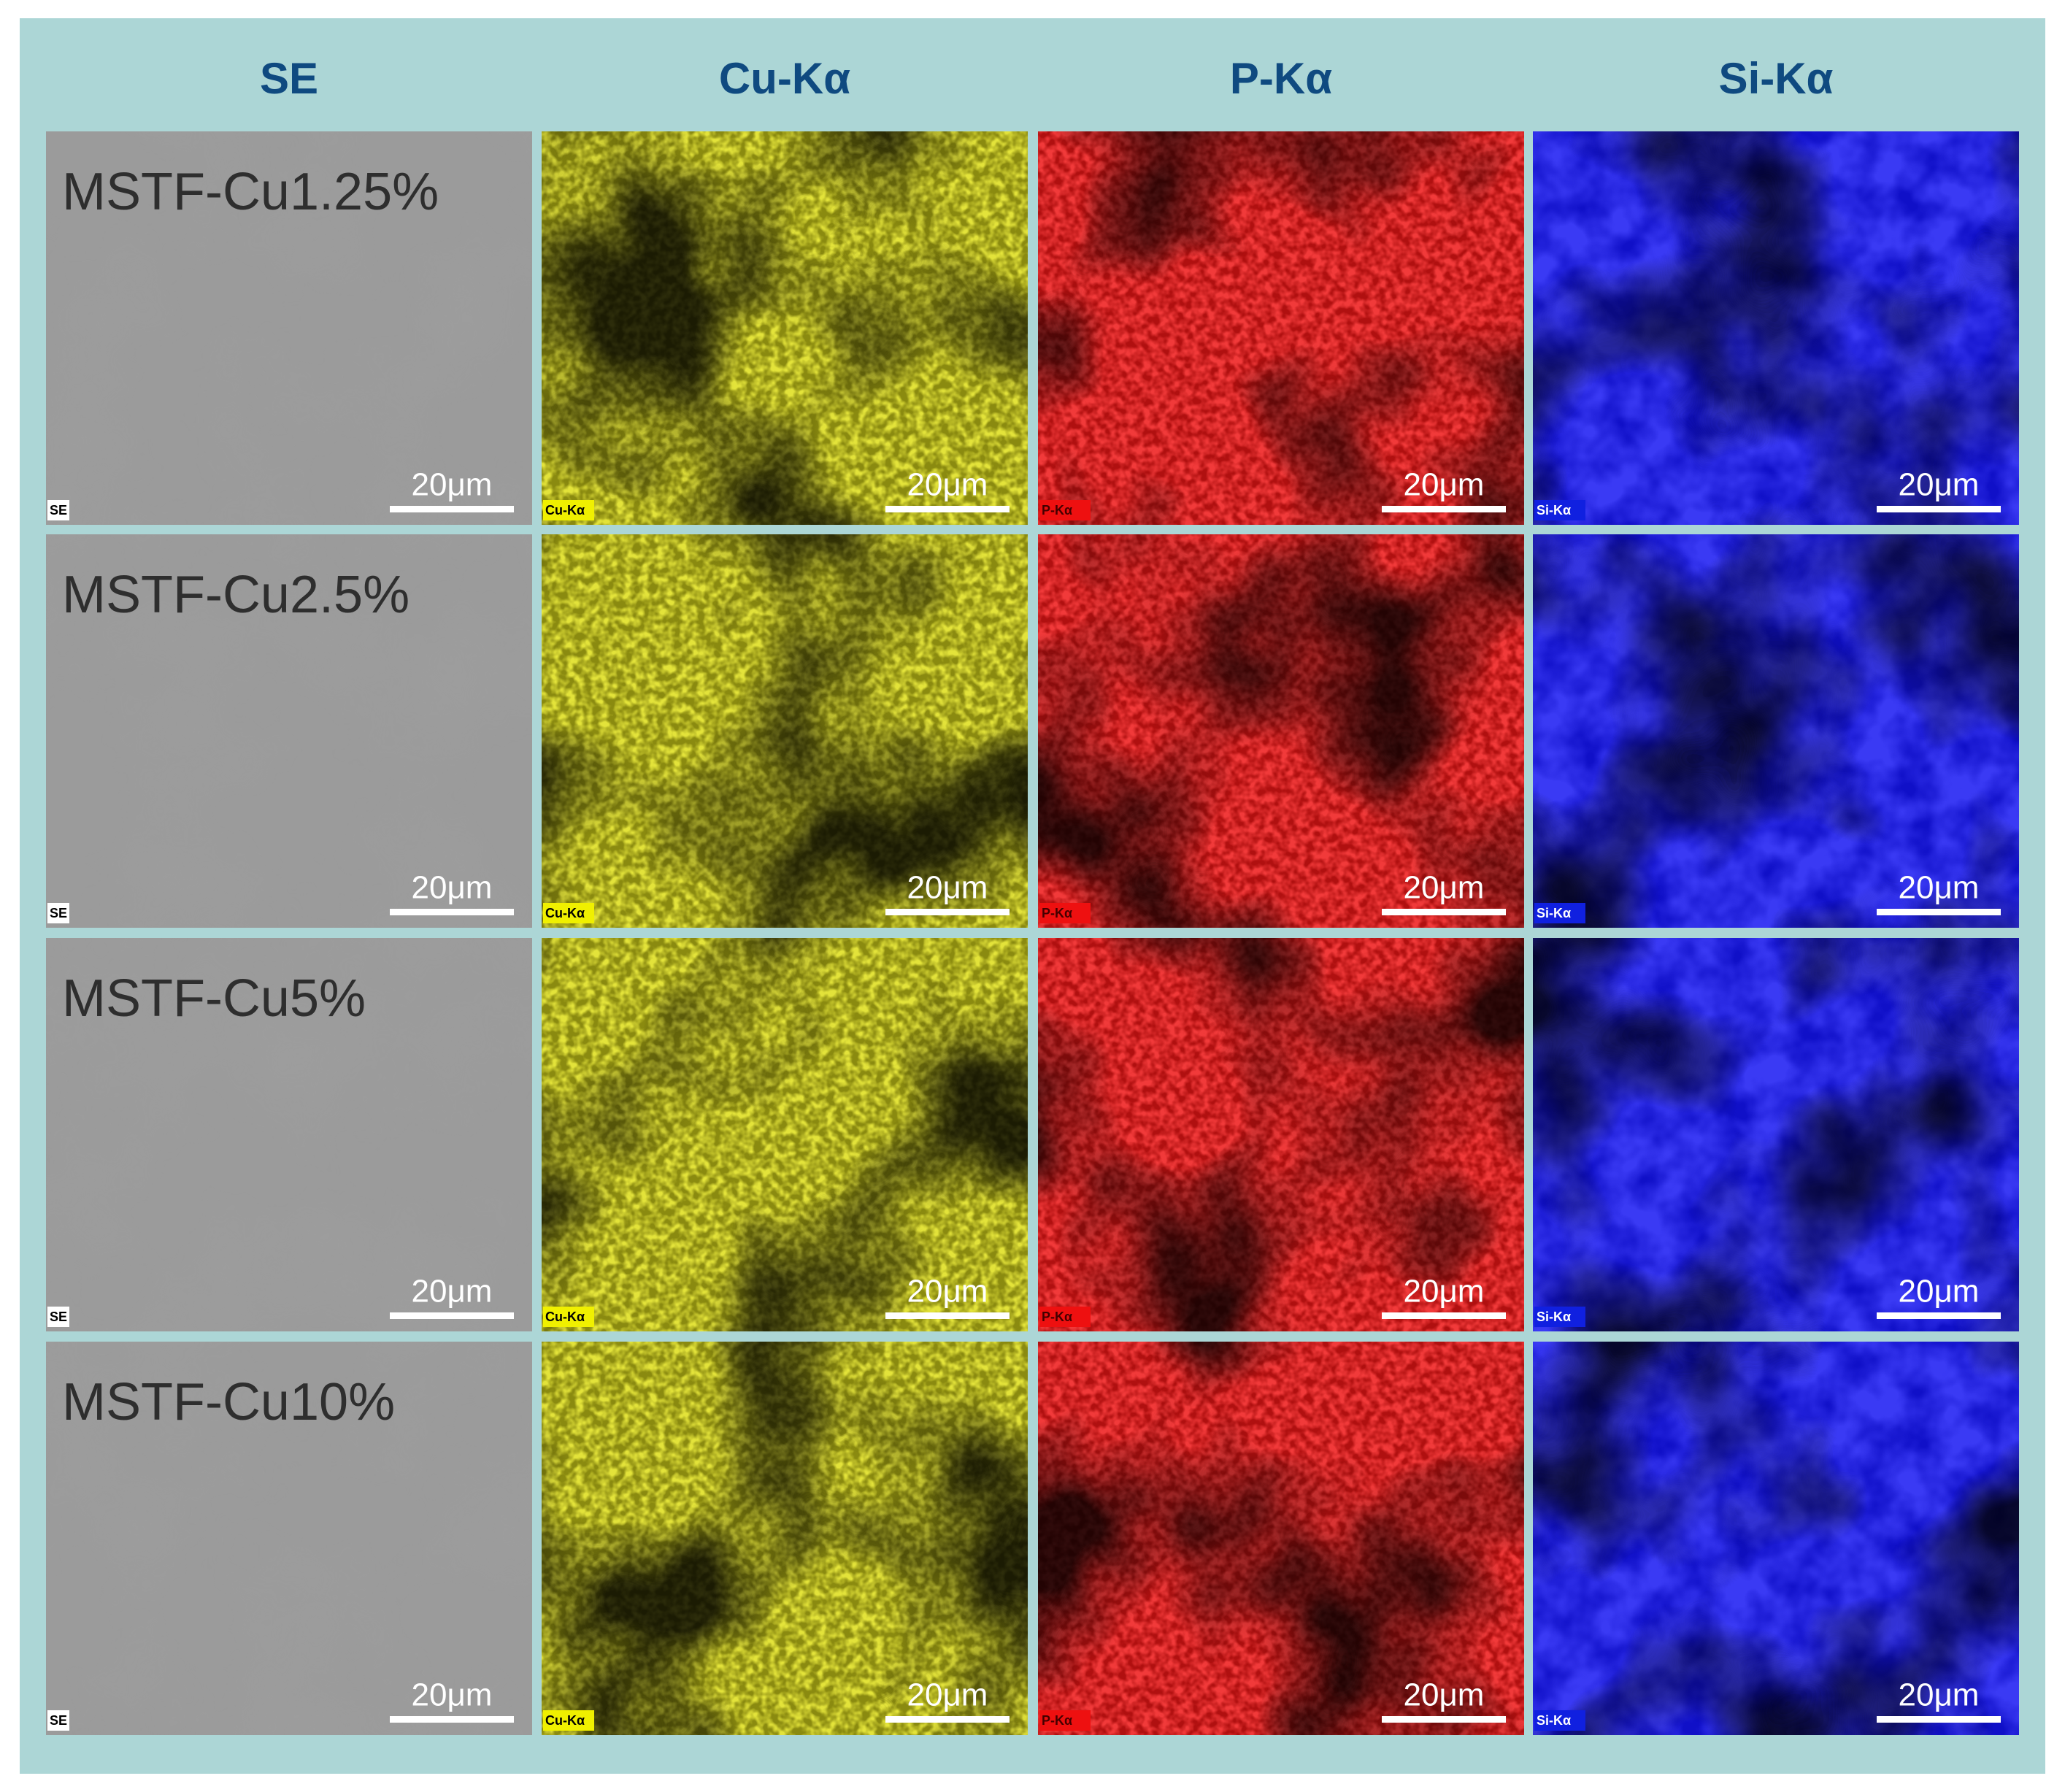 This screenshot has width=2065, height=1792. What do you see at coordinates (250, 192) in the screenshot?
I see `row-label: MSTF-Cu1.25%` at bounding box center [250, 192].